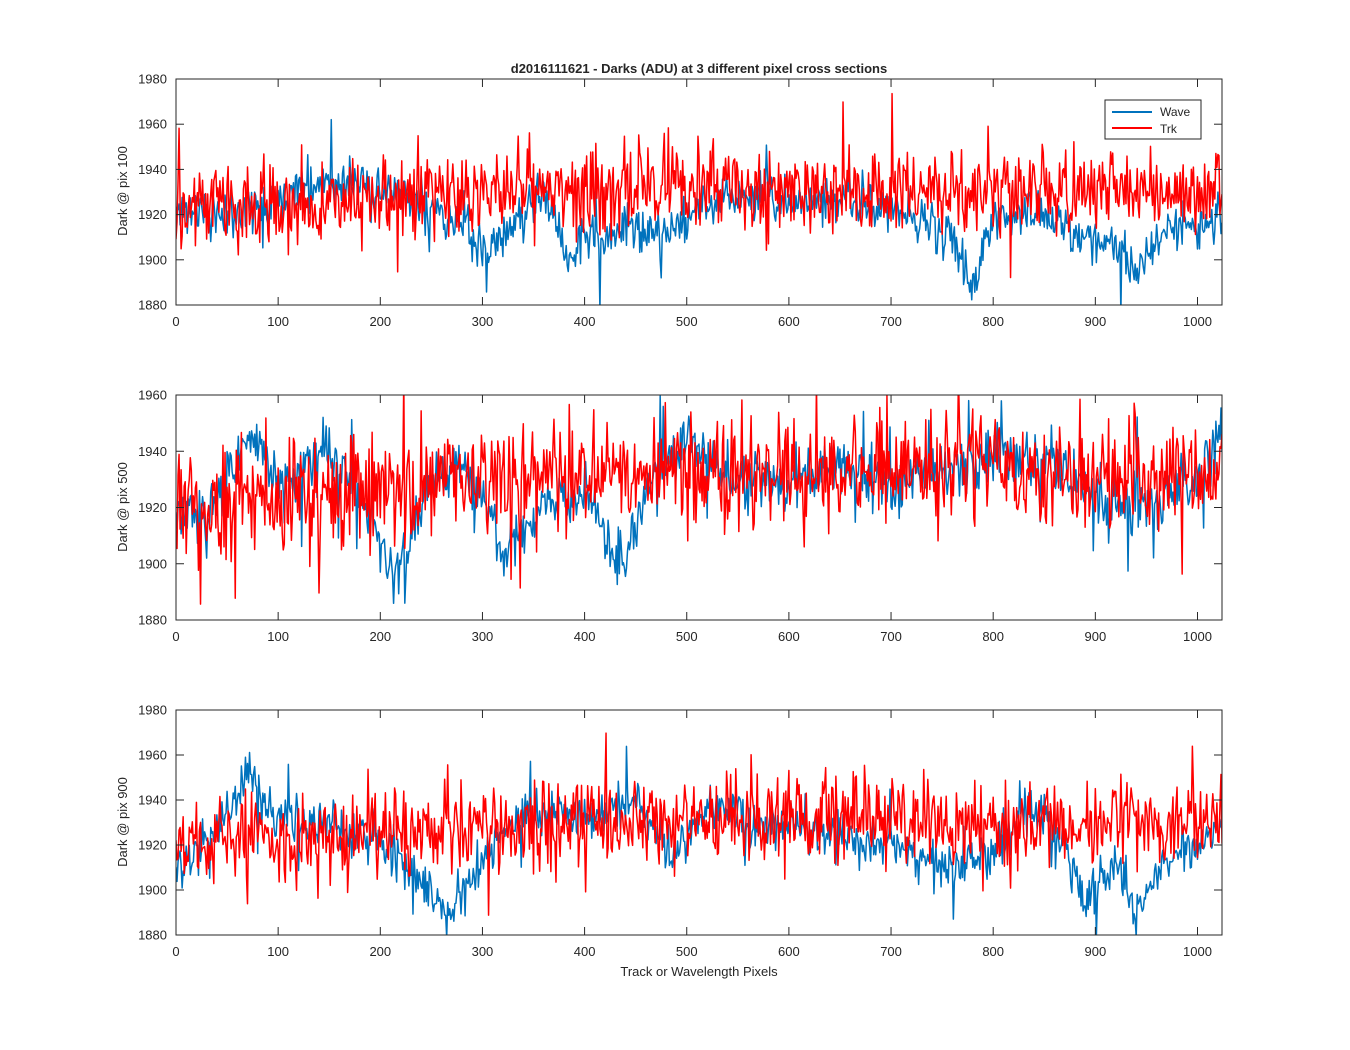 Image resolution: width=1350 pixels, height=1050 pixels. Describe the element at coordinates (993, 321) in the screenshot. I see `p0-xtick-label: 800` at that location.